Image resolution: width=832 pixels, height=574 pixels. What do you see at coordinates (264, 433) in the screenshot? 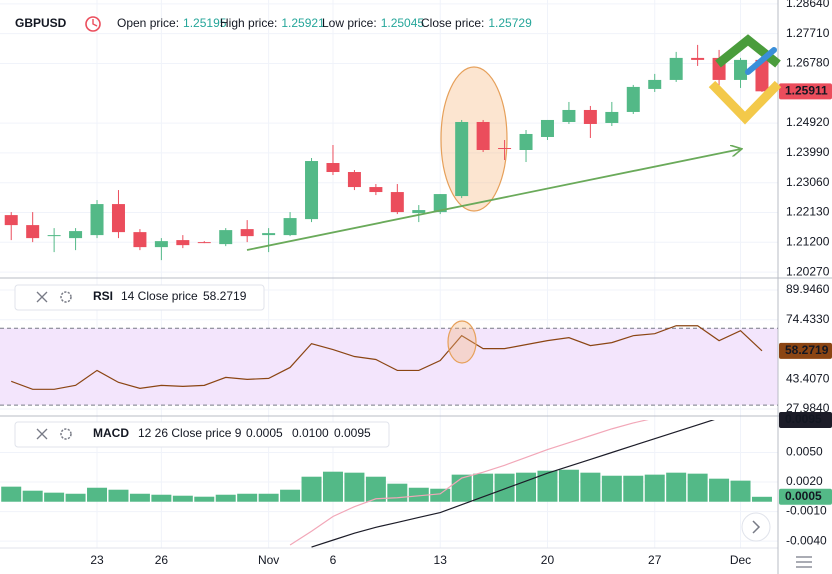
I see `indicator-value: 0.0005` at bounding box center [264, 433].